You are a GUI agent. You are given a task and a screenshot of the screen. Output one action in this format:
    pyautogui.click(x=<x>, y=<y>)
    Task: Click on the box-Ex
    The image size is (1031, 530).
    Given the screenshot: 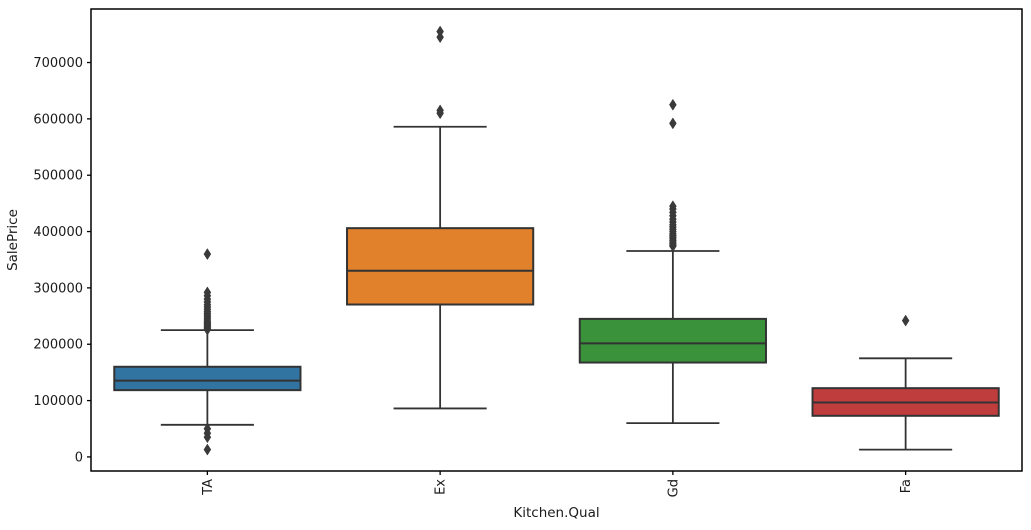 What is the action you would take?
    pyautogui.click(x=440, y=266)
    